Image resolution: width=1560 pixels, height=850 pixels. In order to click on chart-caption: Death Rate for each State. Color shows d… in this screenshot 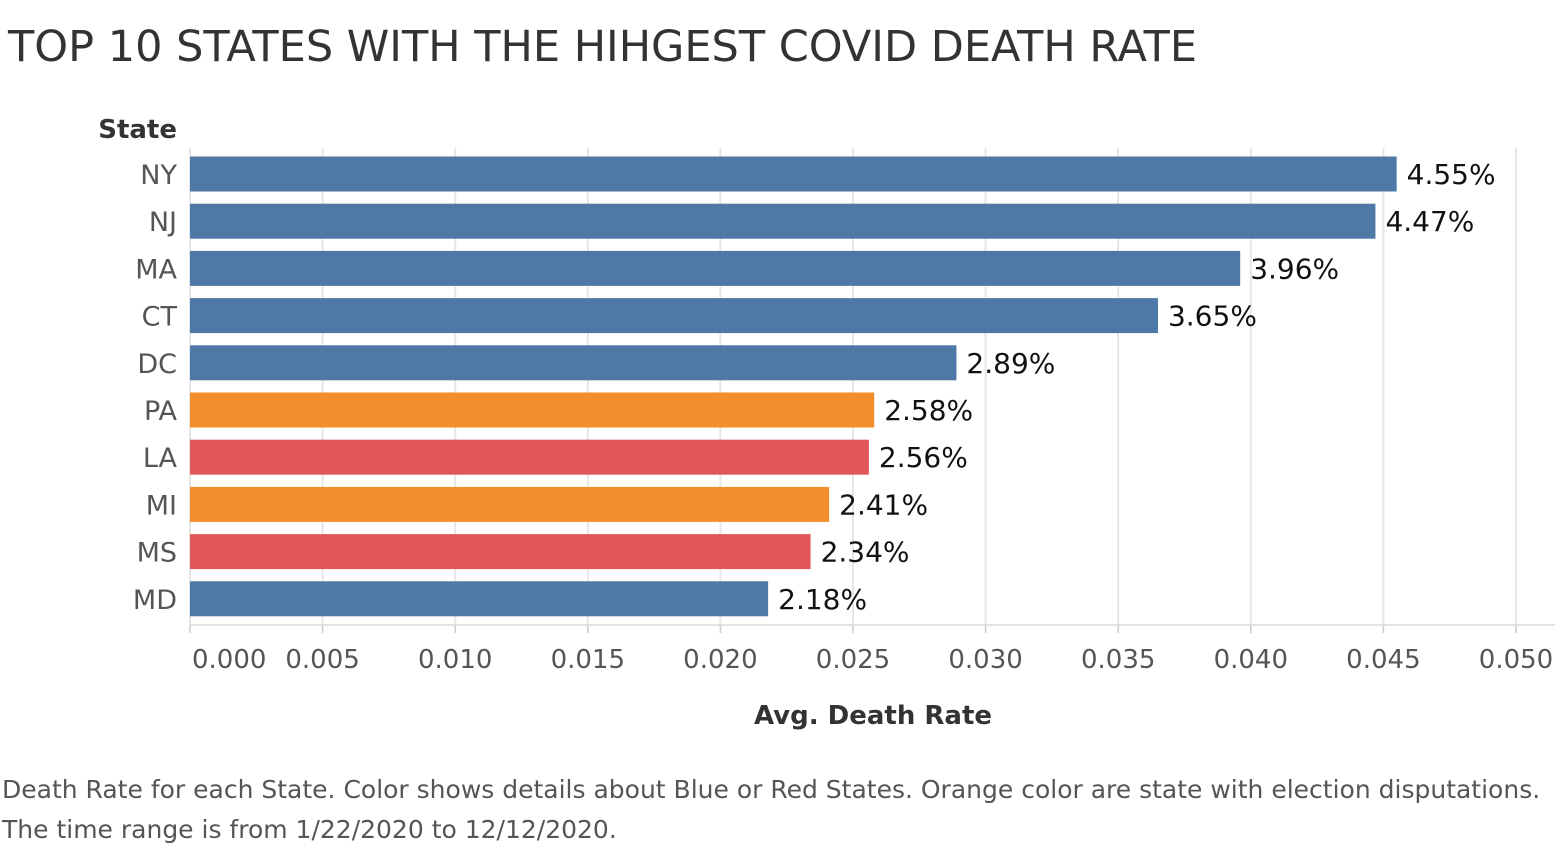, I will do `click(771, 809)`.